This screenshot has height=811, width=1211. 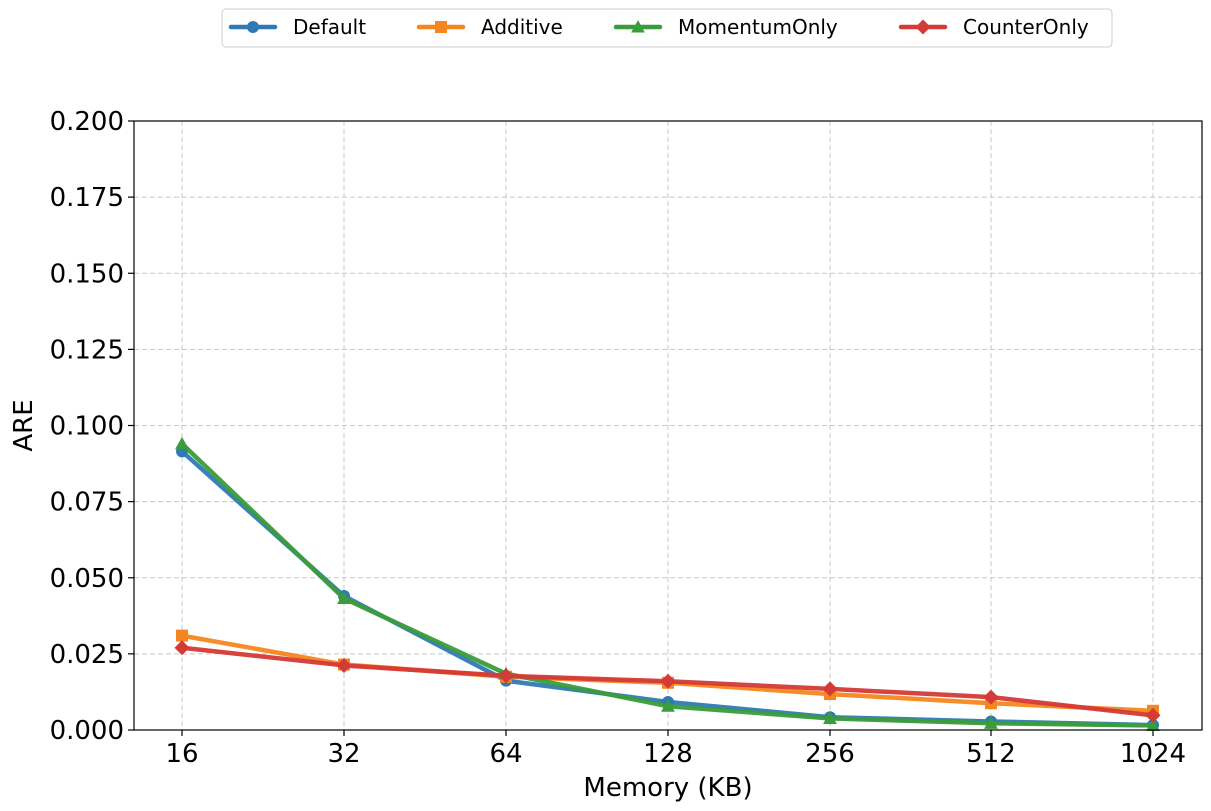 I want to click on legend-item: CounterOnly, so click(x=993, y=27).